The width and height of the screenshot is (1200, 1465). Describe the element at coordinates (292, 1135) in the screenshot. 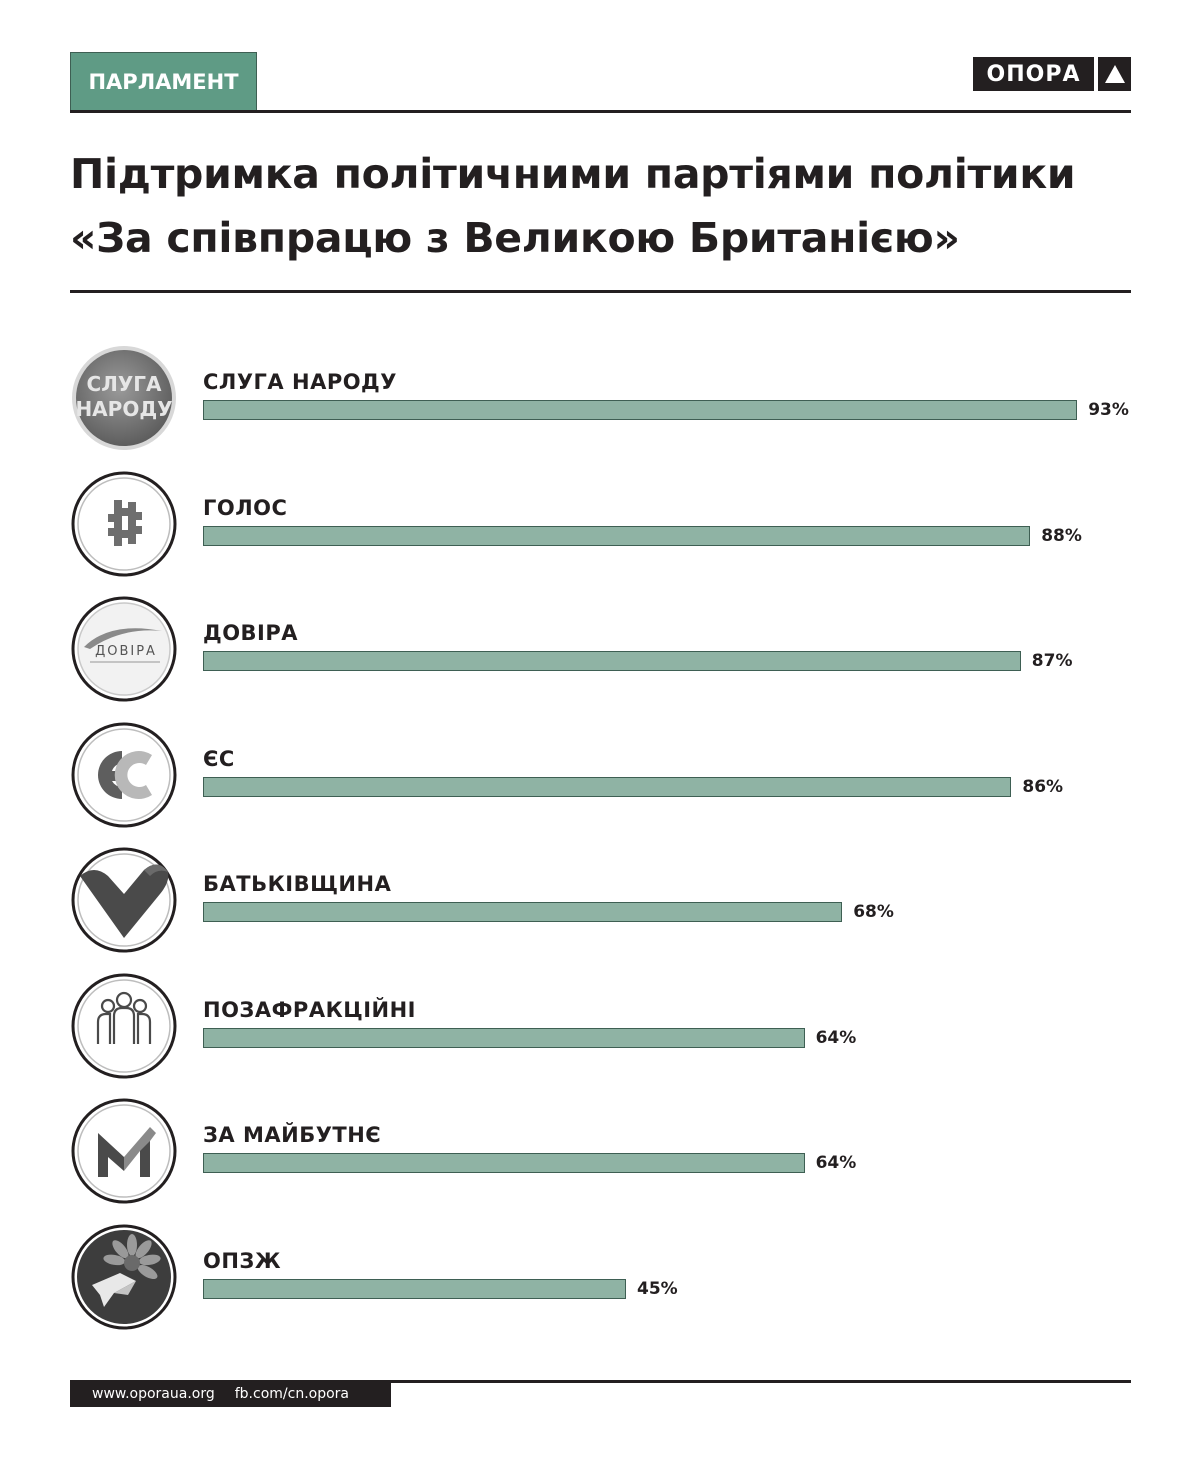

I see `party-label: ЗА МАЙБУТНЄ` at that location.